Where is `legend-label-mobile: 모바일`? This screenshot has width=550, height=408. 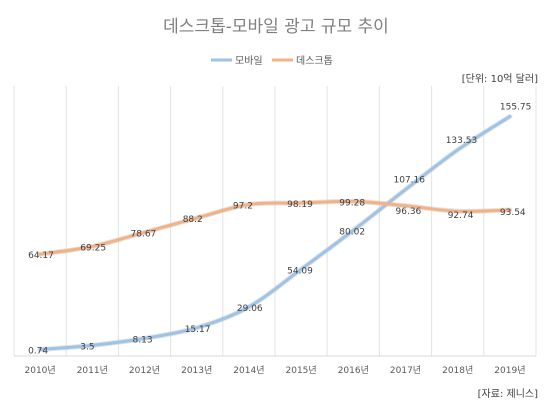
legend-label-mobile: 모바일 is located at coordinates (249, 61).